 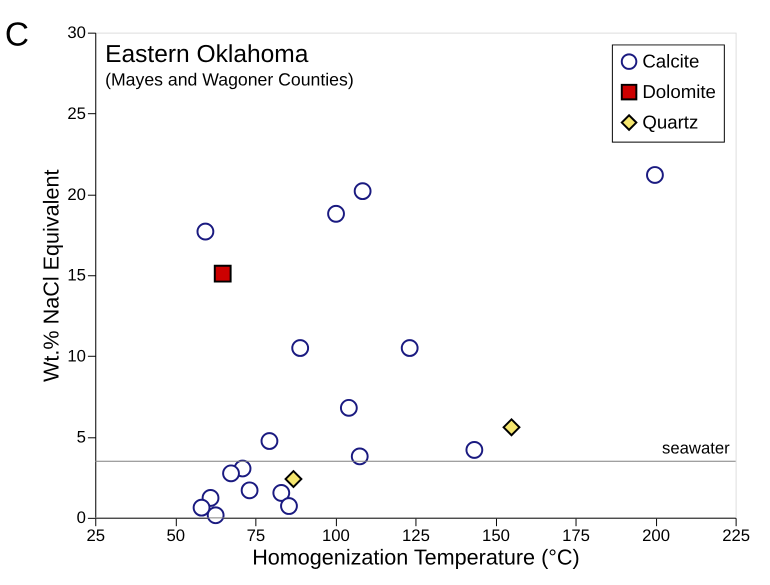 What do you see at coordinates (671, 61) in the screenshot?
I see `legend-label: Calcite` at bounding box center [671, 61].